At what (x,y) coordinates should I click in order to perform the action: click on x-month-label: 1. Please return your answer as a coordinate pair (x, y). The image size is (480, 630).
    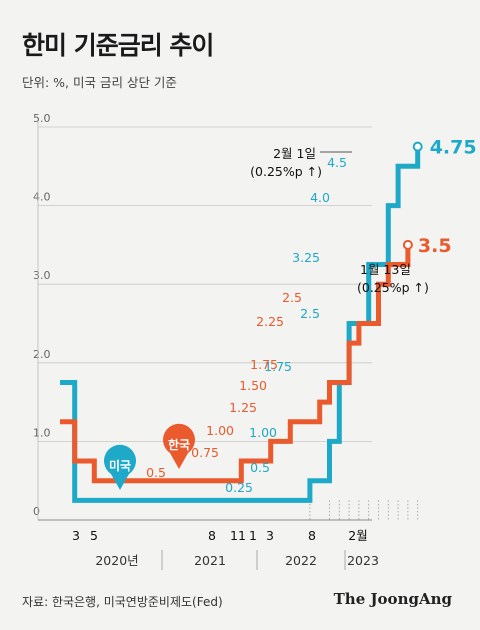
    Looking at the image, I should click on (253, 535).